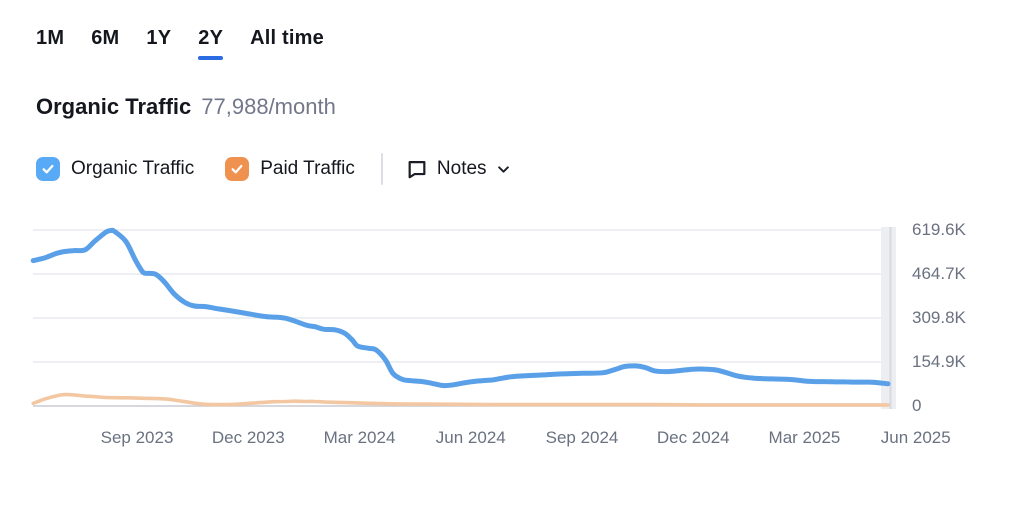 The height and width of the screenshot is (510, 1024). I want to click on x-axis-label: Jun 2024, so click(470, 437).